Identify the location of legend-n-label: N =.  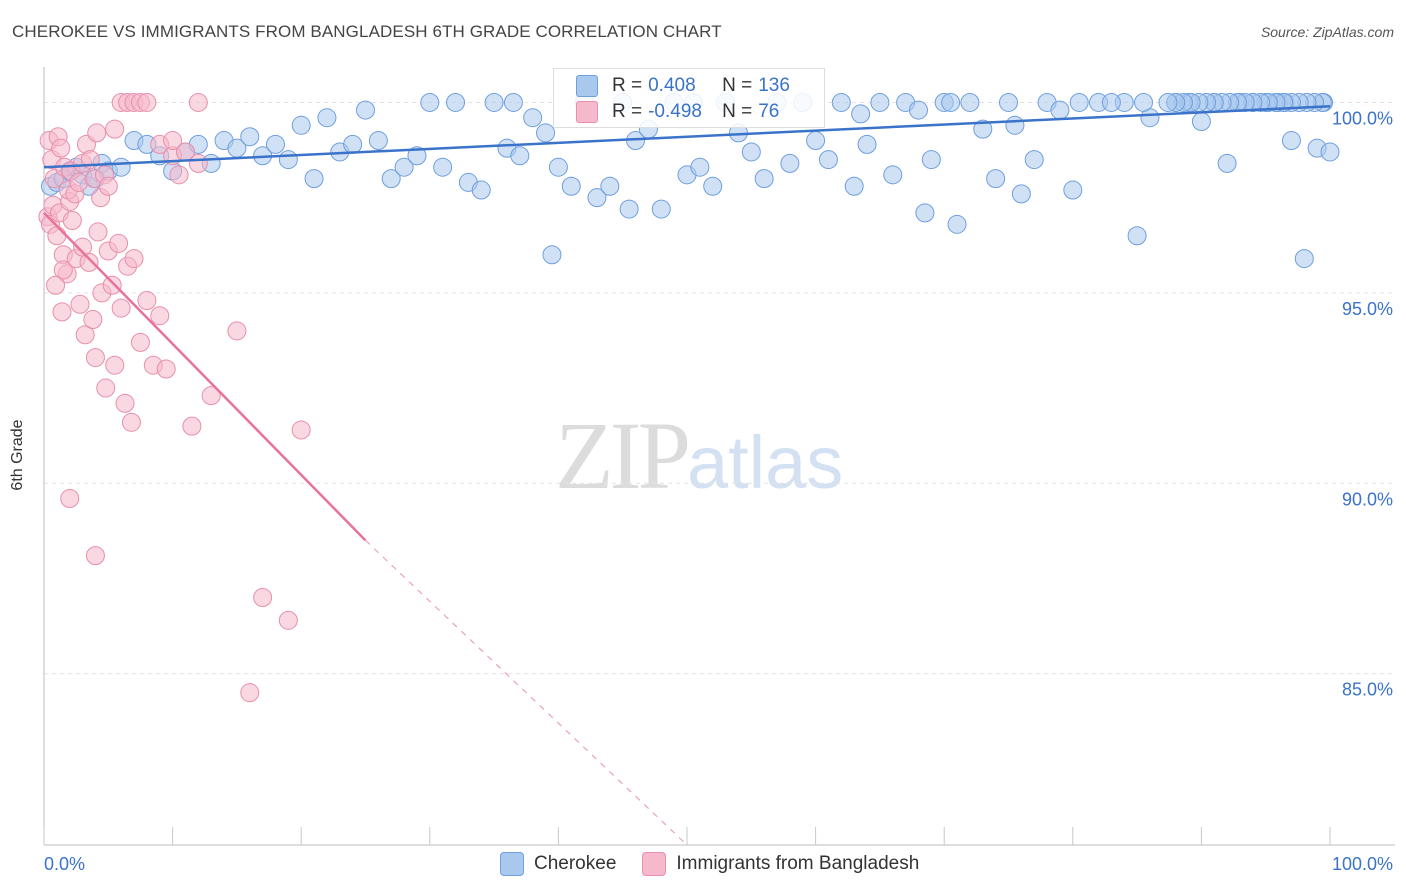
(737, 111).